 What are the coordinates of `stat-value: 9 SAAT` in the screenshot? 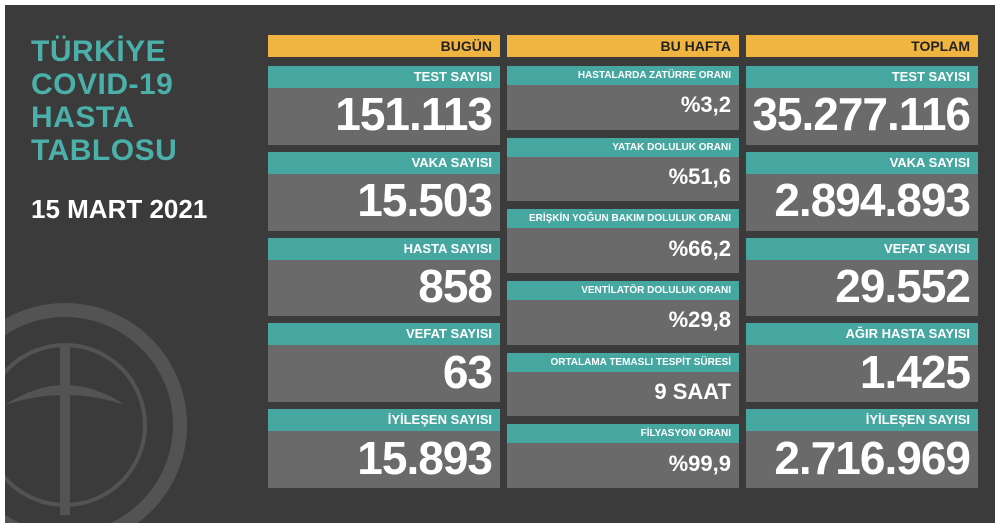 It's located at (692, 391).